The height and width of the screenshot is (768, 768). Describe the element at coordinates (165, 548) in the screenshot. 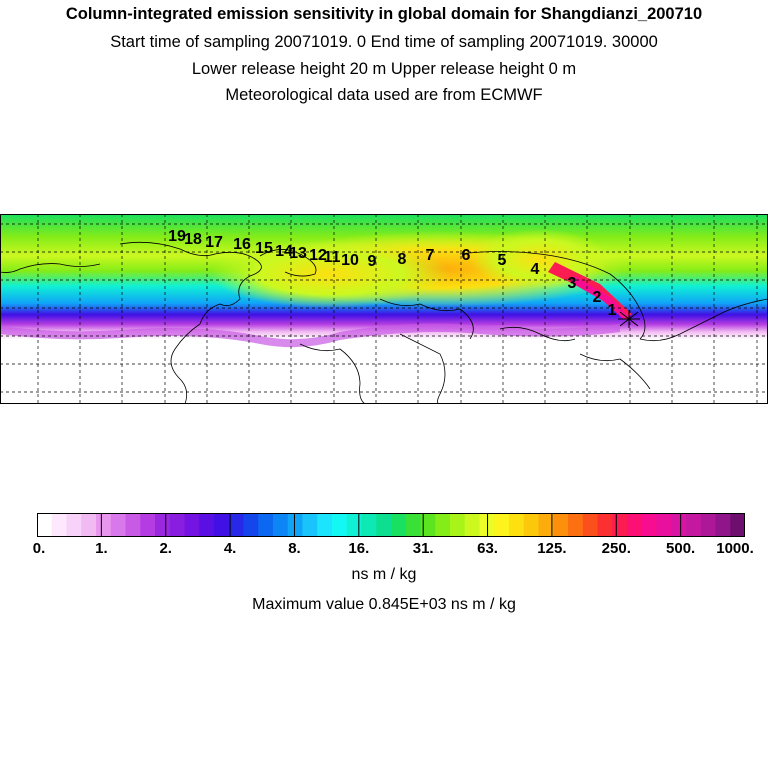

I see `color-scale-tick-label: 2.` at that location.